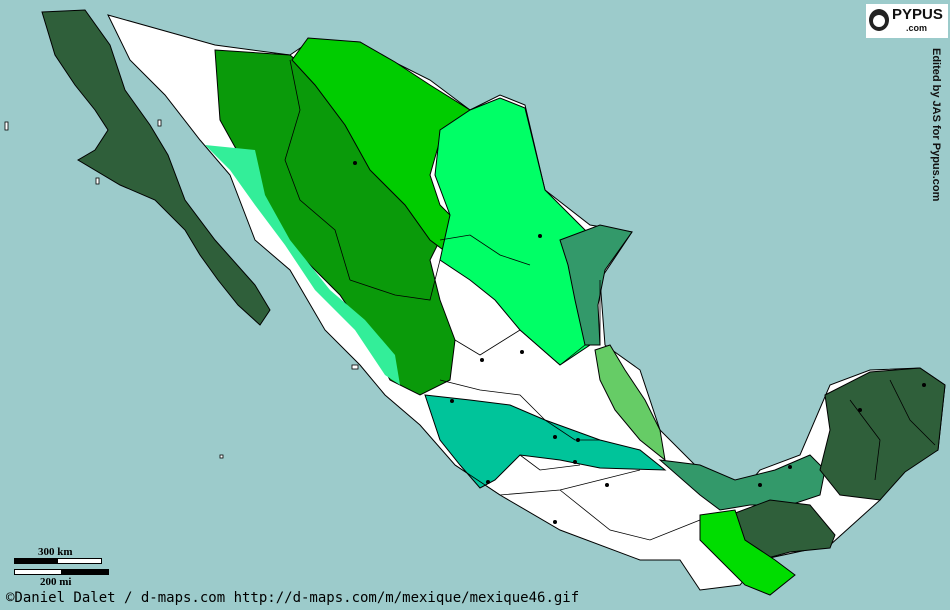 The image size is (950, 610). Describe the element at coordinates (742, 482) in the screenshot. I see `region-tabasco` at that location.